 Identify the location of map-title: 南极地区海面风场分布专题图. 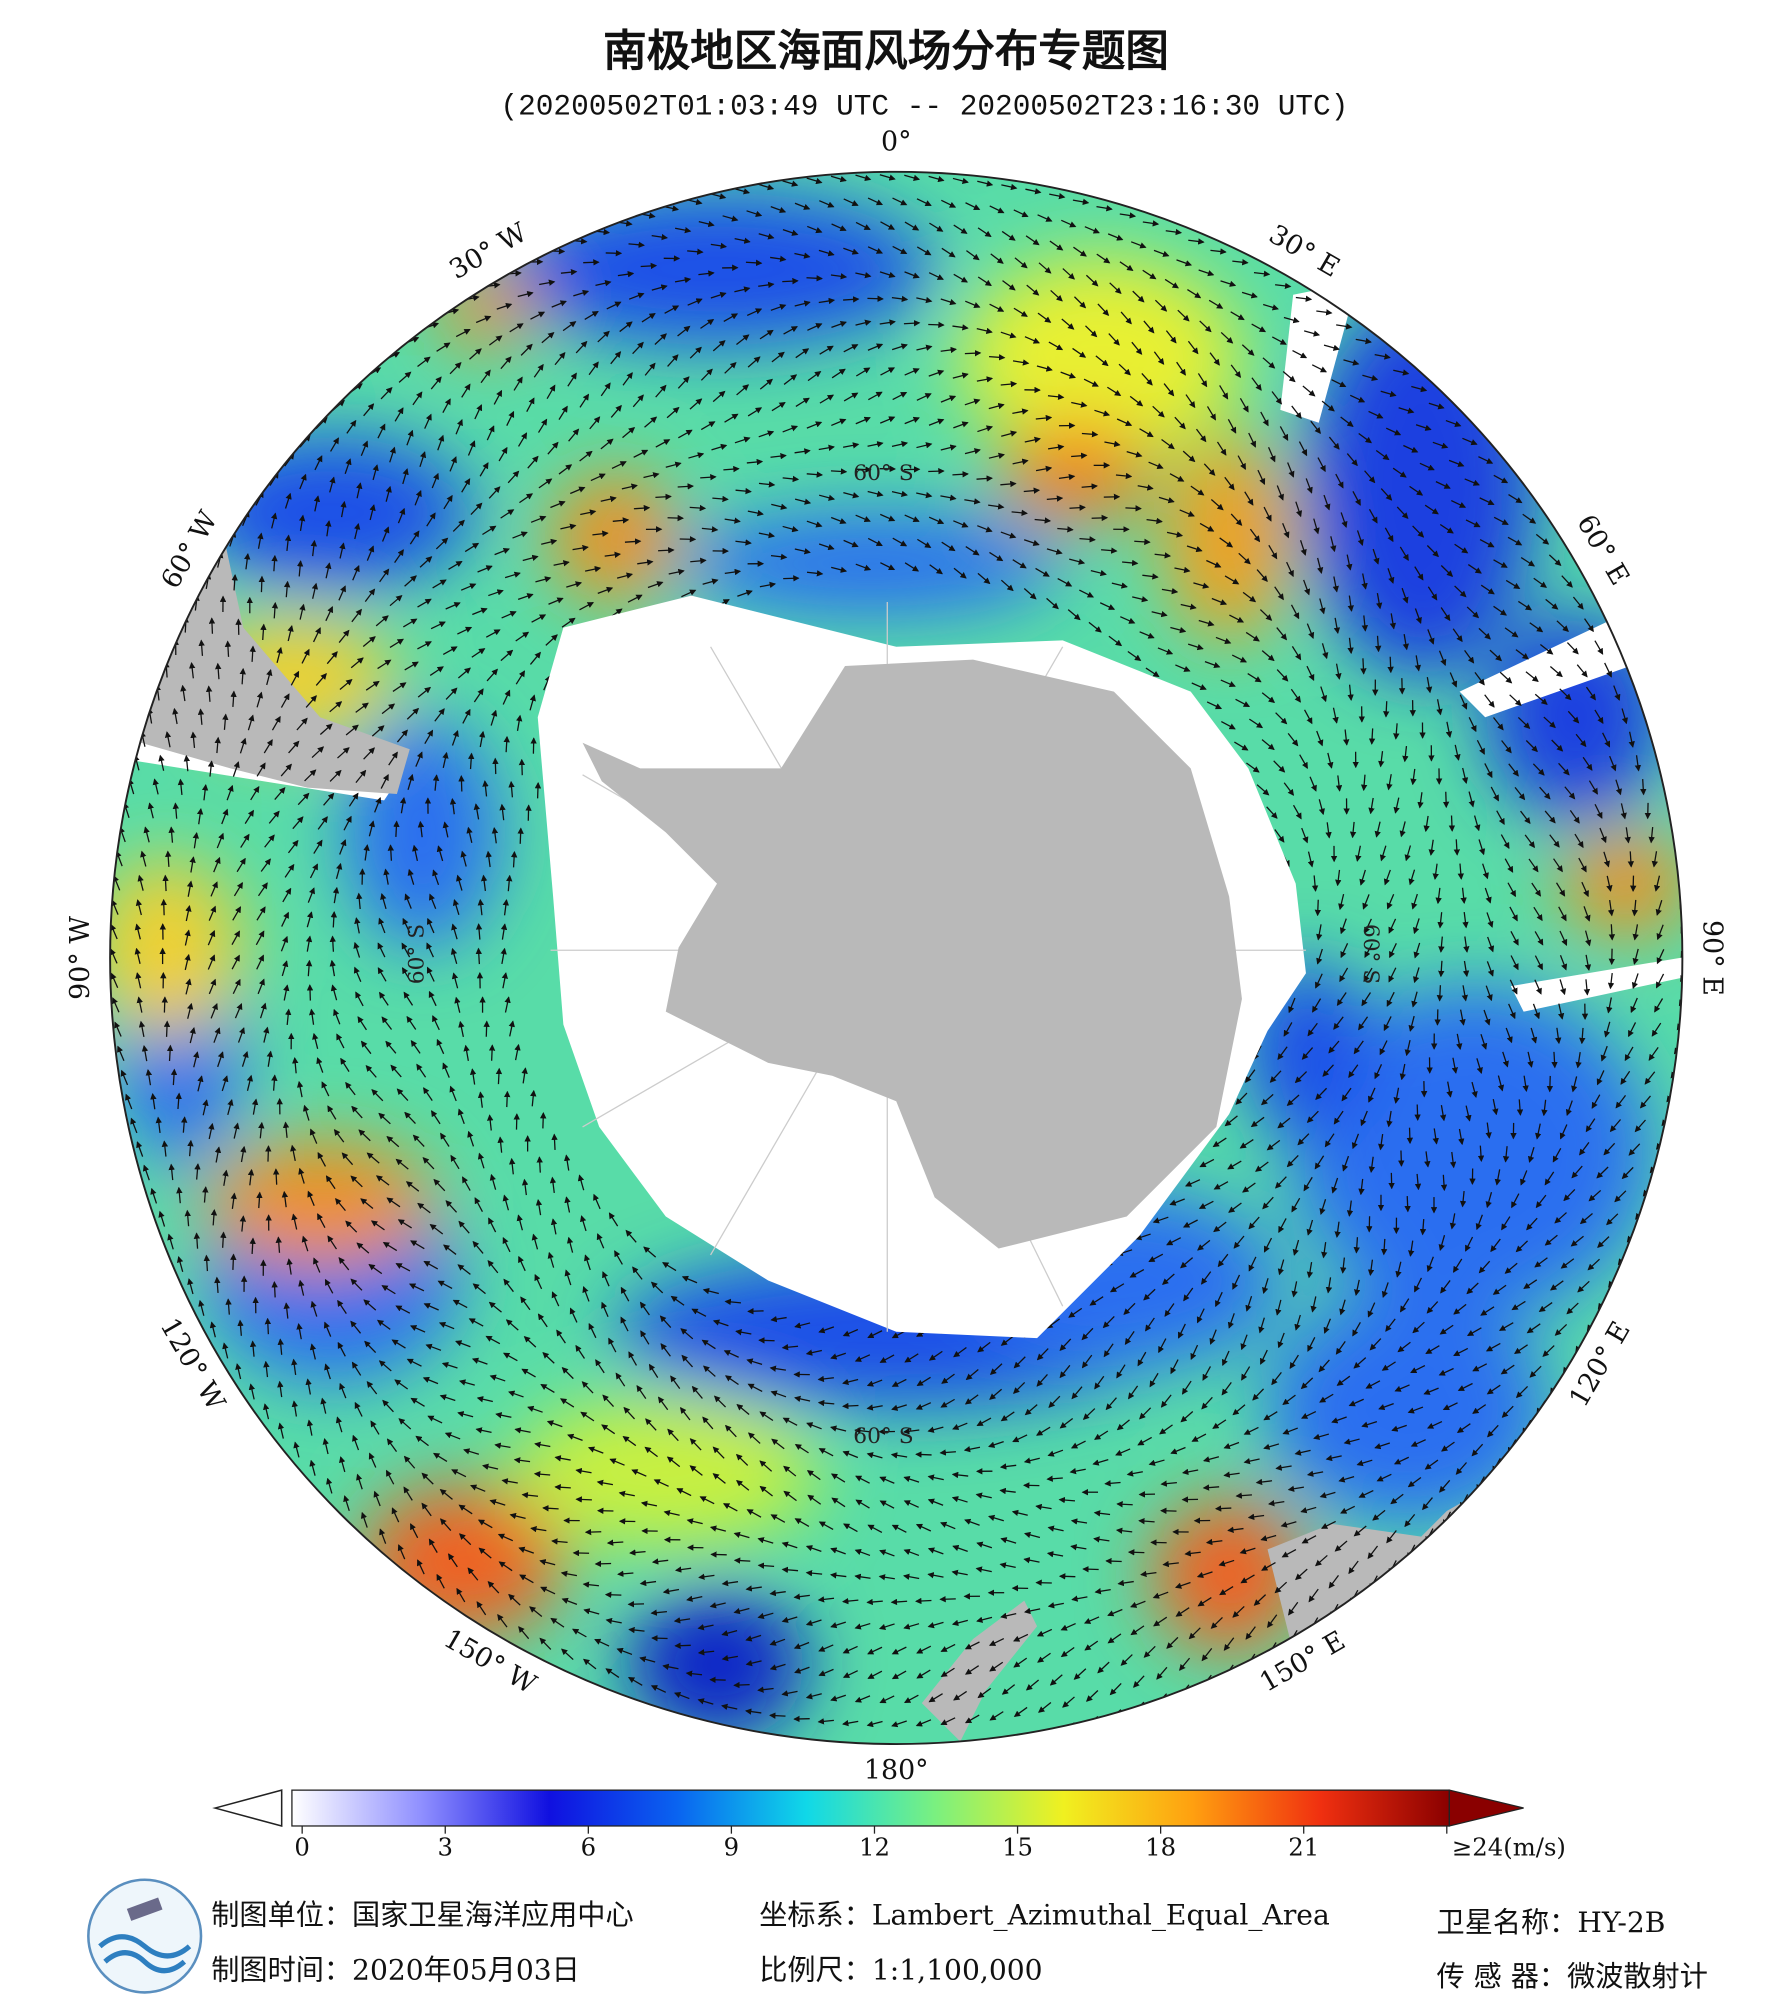
(886, 52).